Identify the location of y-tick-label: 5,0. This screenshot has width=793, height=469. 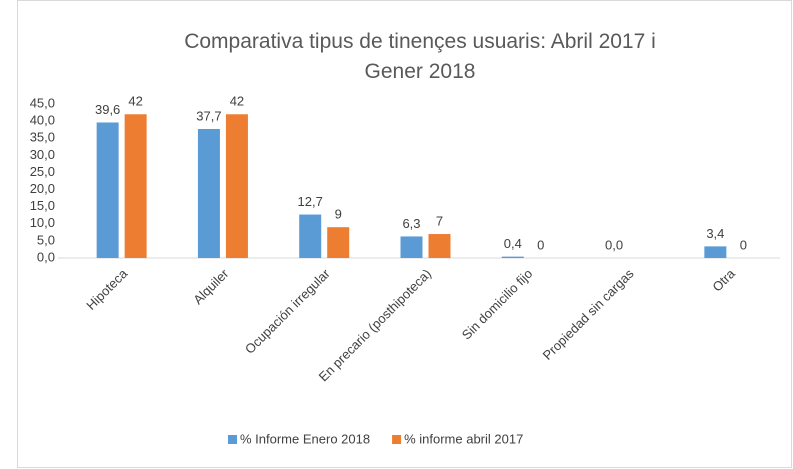
(46, 239).